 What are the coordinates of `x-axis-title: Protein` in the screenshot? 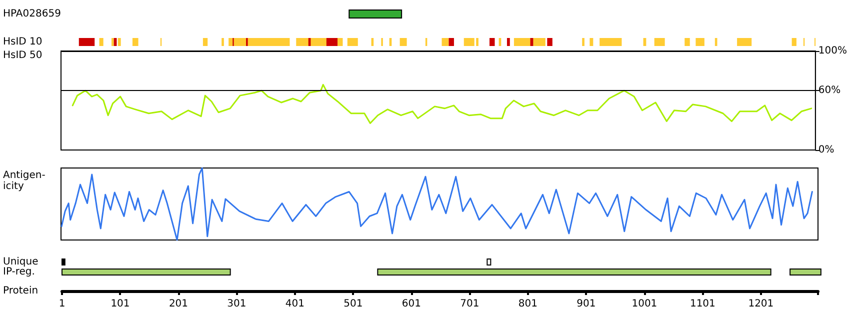 It's located at (20, 291).